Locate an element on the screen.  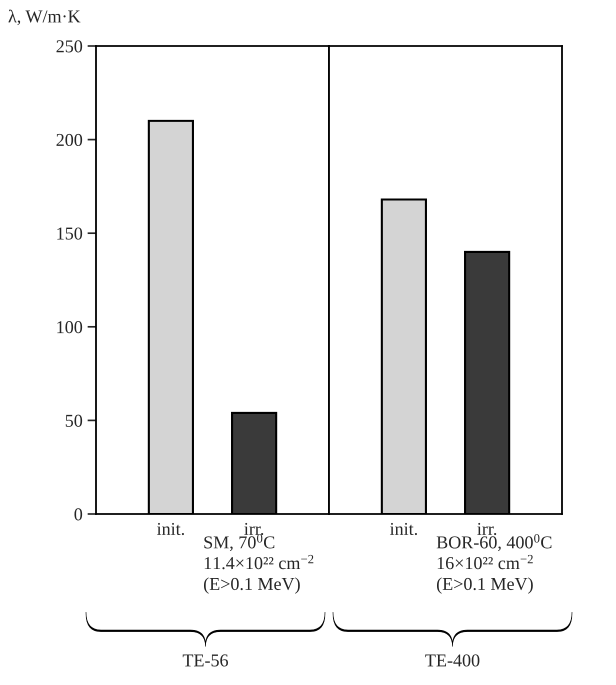
text: TE-56 is located at coordinates (205, 660).